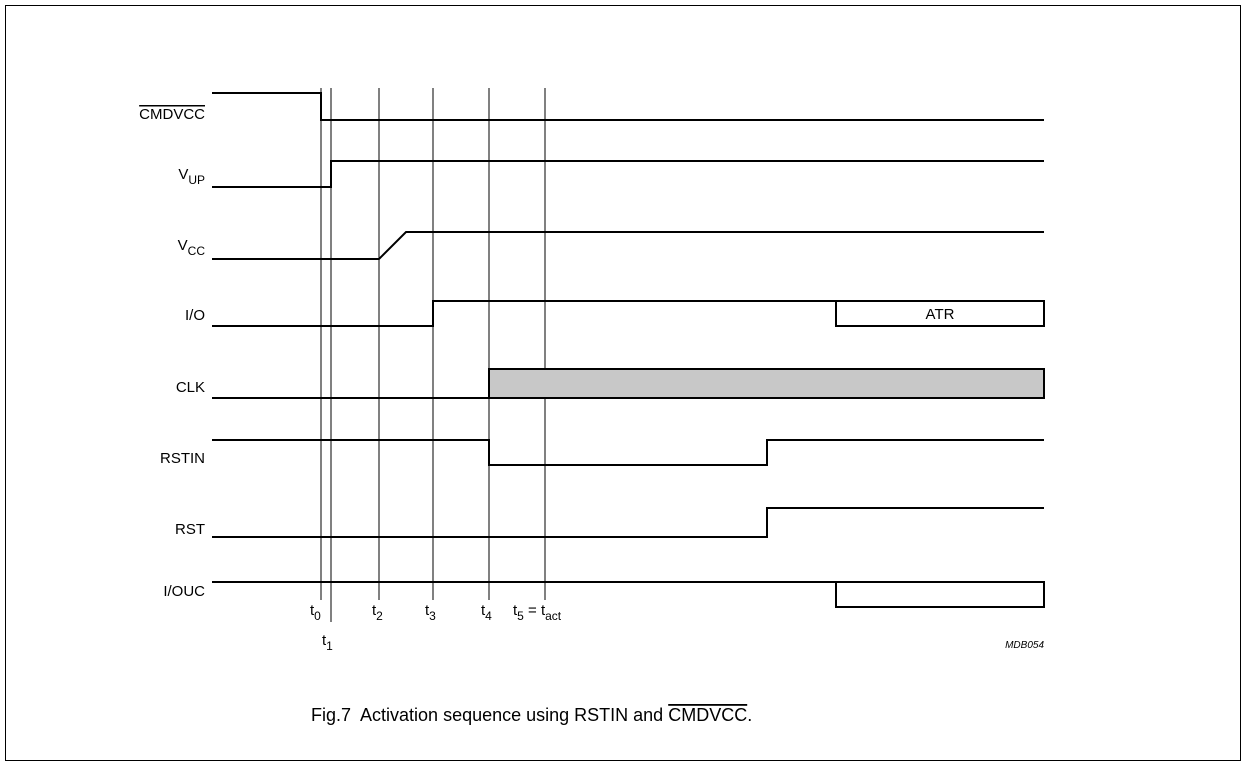 The width and height of the screenshot is (1247, 764). Describe the element at coordinates (192, 247) in the screenshot. I see `label-vcc: VCC` at that location.